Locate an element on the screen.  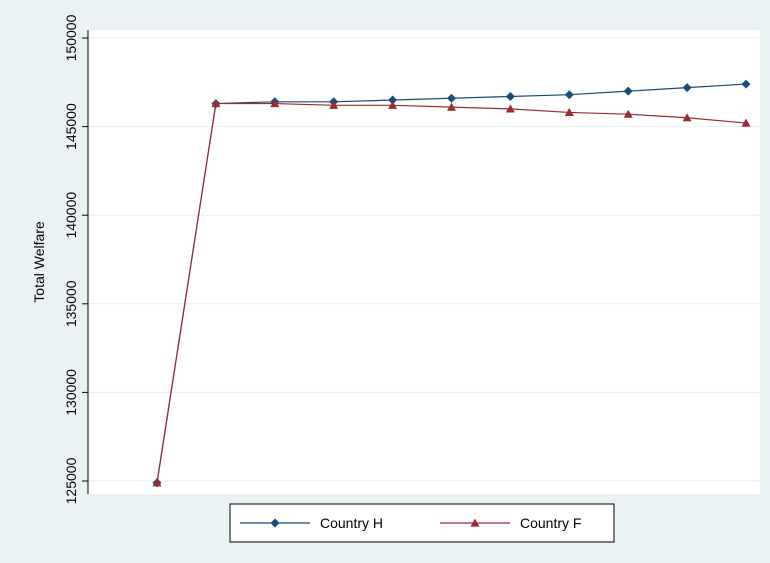
legend: Country H Country F is located at coordinates (422, 523).